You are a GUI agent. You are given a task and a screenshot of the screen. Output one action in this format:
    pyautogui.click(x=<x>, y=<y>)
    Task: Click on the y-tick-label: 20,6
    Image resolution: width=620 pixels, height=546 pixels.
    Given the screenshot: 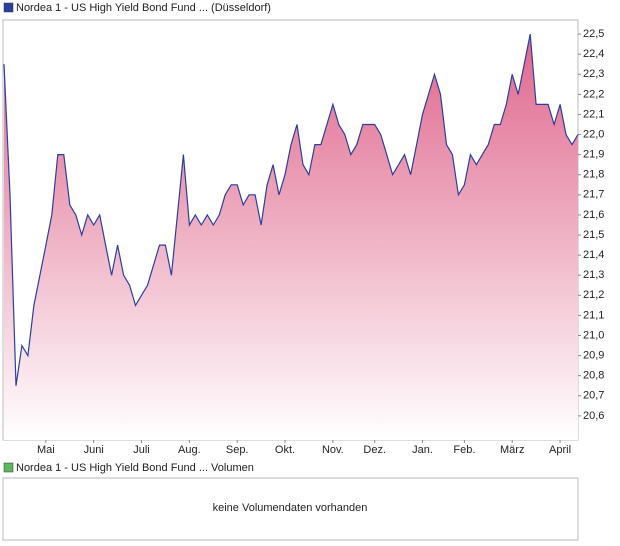 What is the action you would take?
    pyautogui.click(x=593, y=416)
    